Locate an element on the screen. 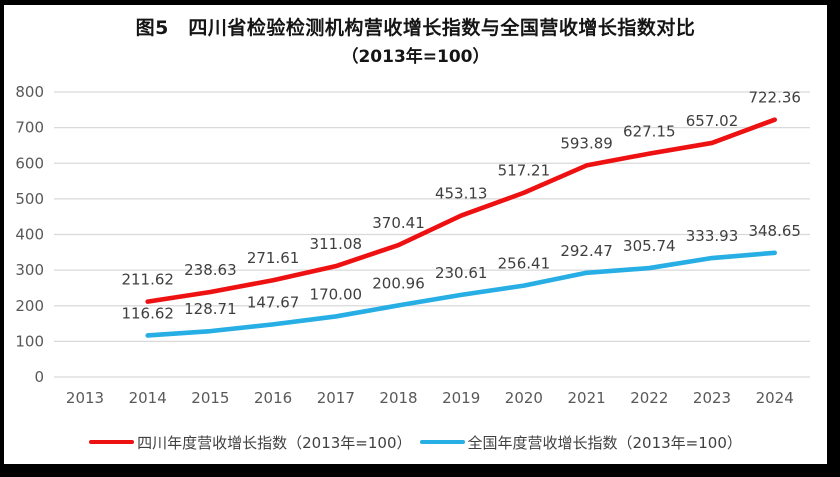 This screenshot has width=840, height=477. x-tick-label-2014: 2014 is located at coordinates (148, 398).